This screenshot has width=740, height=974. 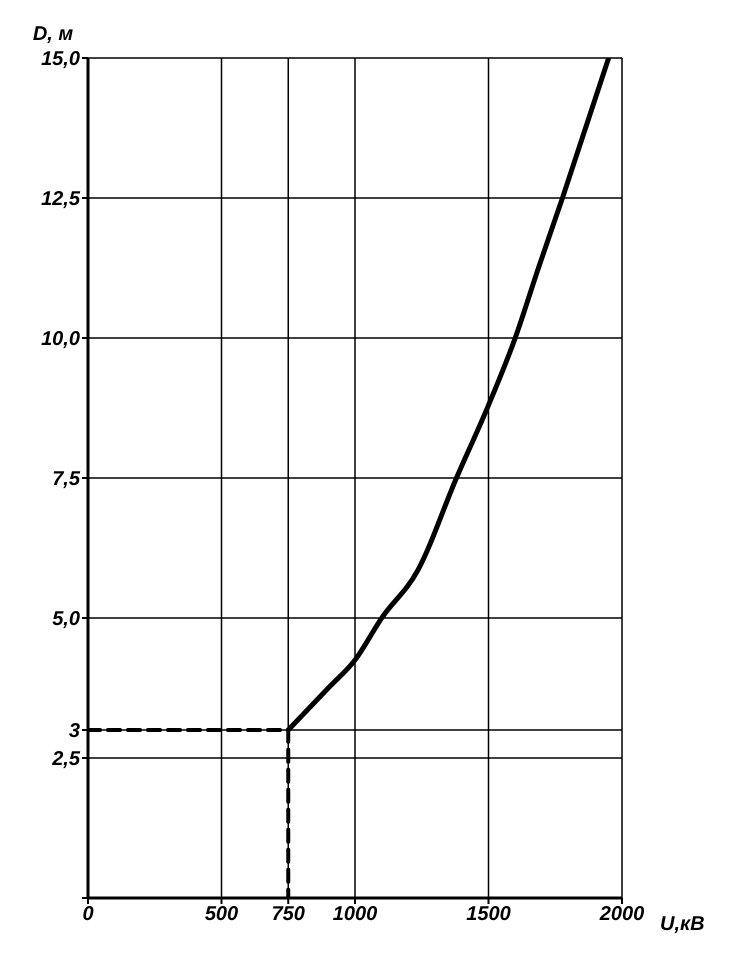 What do you see at coordinates (621, 914) in the screenshot?
I see `x-tick-label: 2000` at bounding box center [621, 914].